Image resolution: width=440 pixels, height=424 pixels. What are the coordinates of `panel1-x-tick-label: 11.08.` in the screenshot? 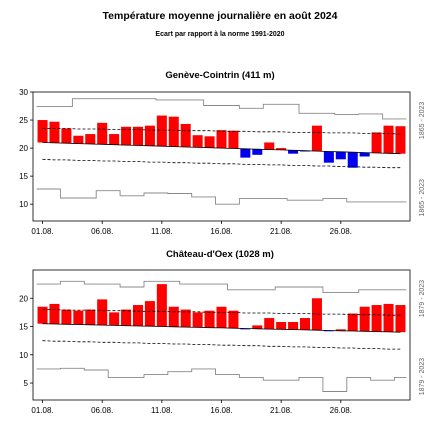 It's located at (162, 231).